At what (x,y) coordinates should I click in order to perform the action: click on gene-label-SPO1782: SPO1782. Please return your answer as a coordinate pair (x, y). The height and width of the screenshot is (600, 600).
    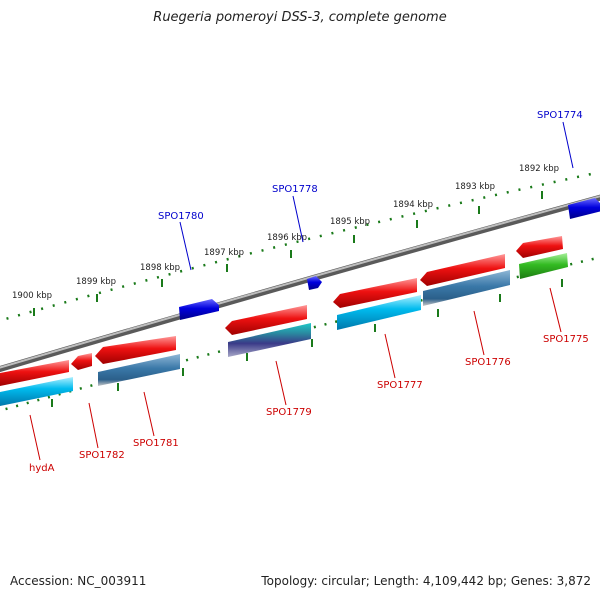
    Looking at the image, I should click on (102, 455).